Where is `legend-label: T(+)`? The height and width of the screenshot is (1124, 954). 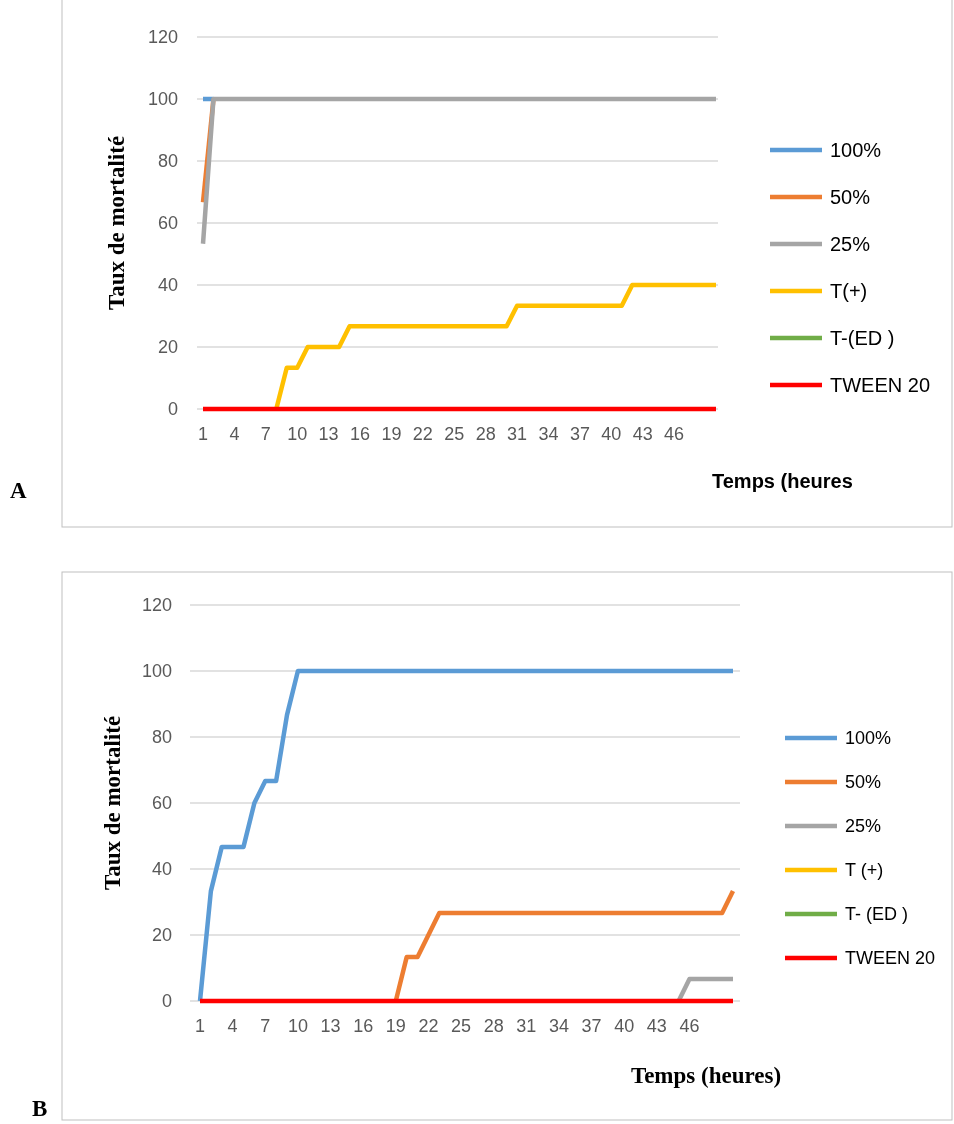
legend-label: T(+) is located at coordinates (849, 291).